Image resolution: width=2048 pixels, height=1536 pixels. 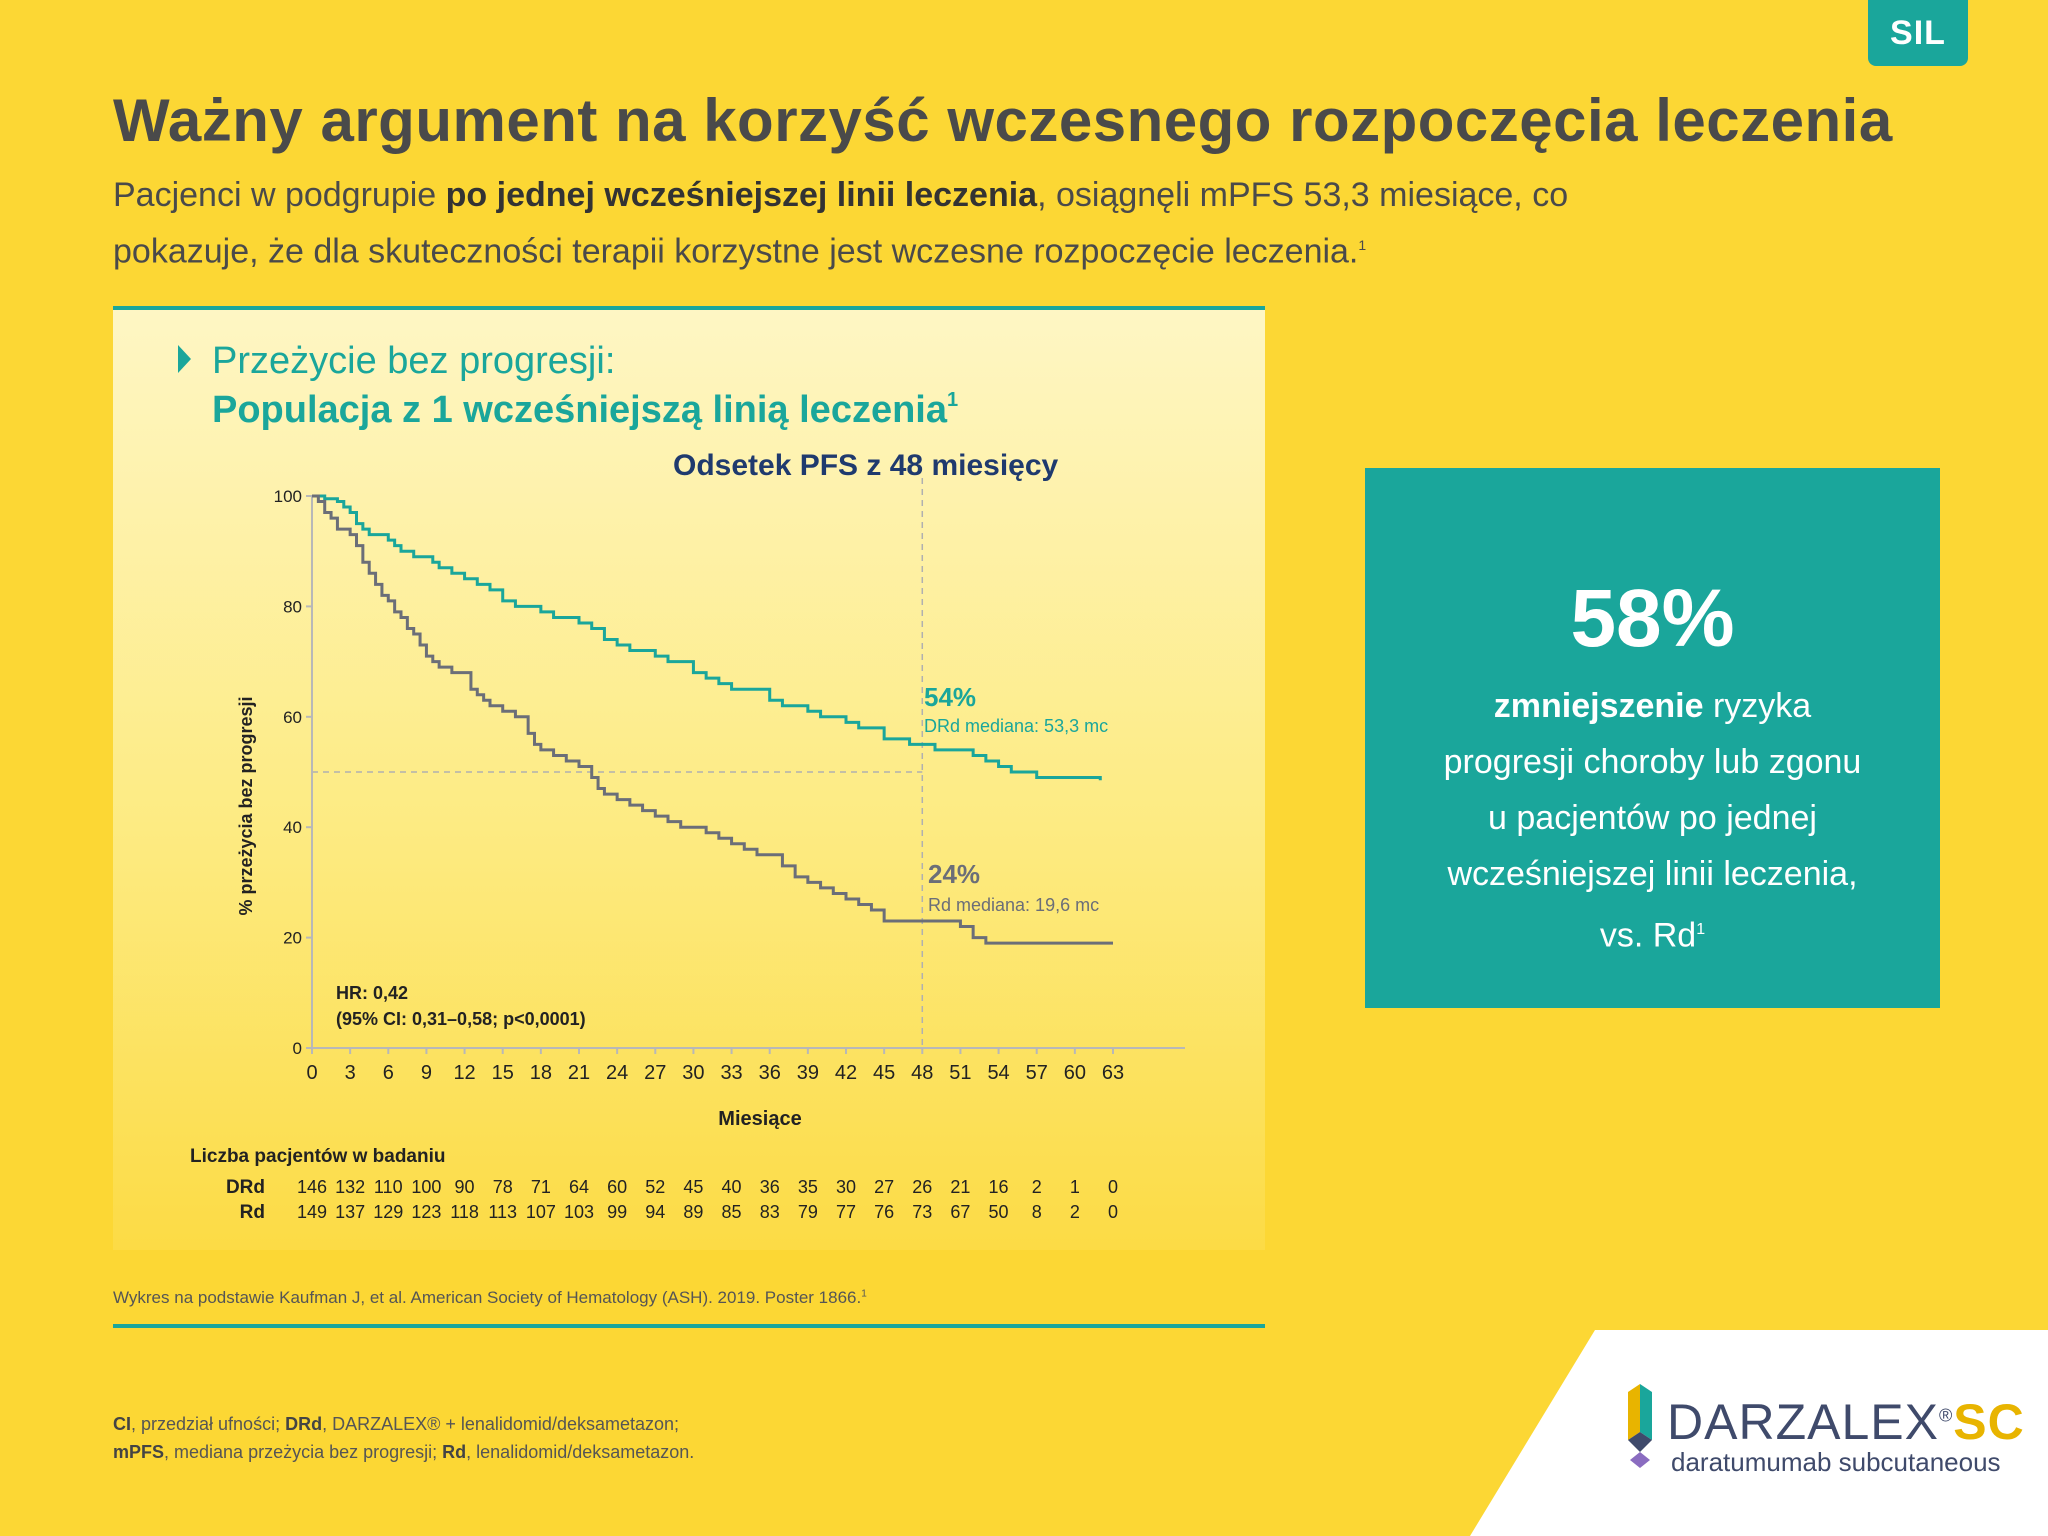 What do you see at coordinates (388, 1187) in the screenshot?
I see `at-risk-cell: 110` at bounding box center [388, 1187].